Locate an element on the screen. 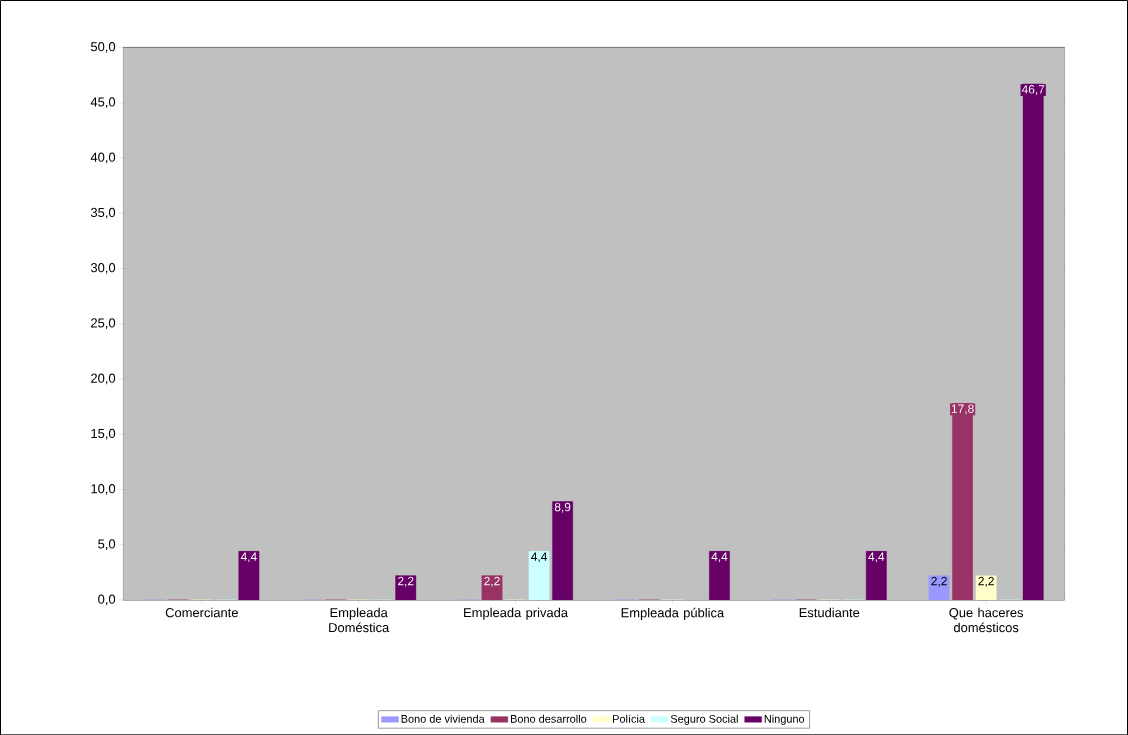 The height and width of the screenshot is (735, 1128). legend-label: Ninguno is located at coordinates (784, 719).